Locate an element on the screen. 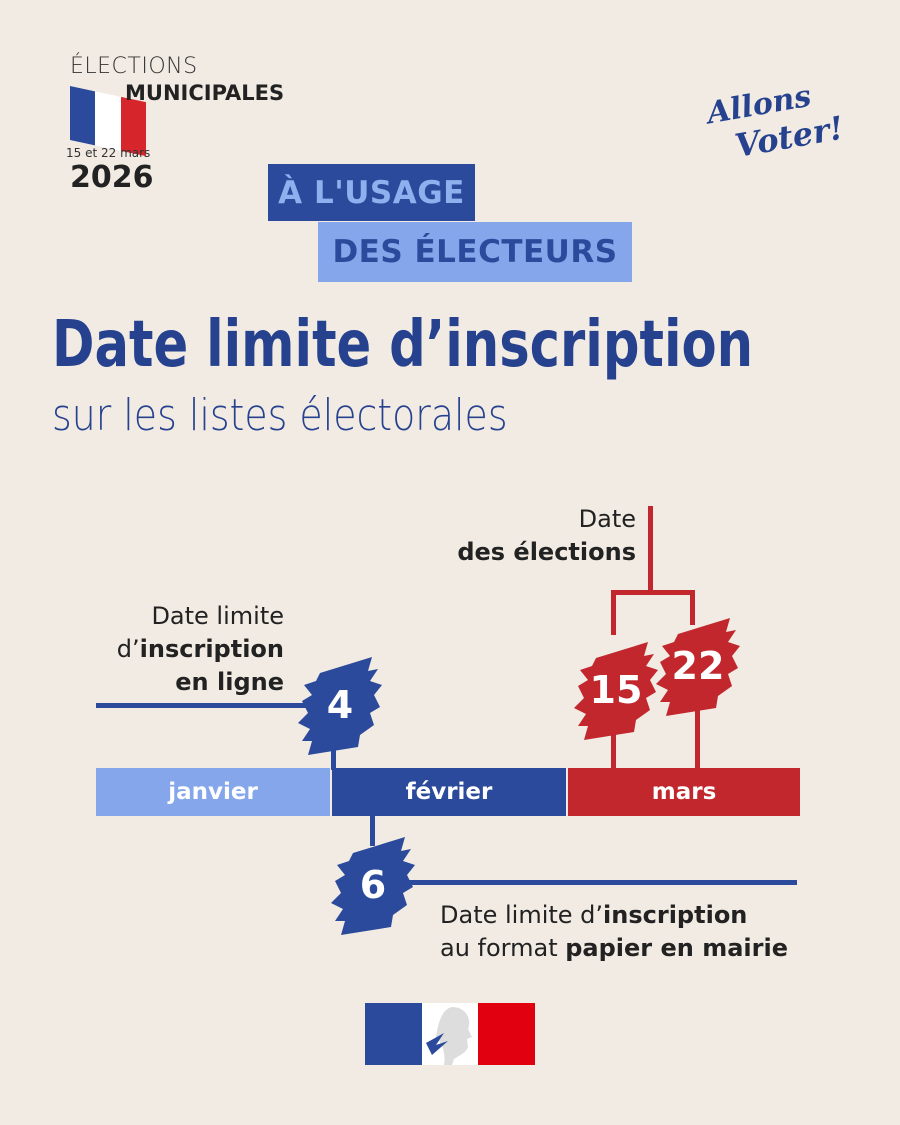  electeurs-badge: DES ÉLECTEURS is located at coordinates (475, 252).